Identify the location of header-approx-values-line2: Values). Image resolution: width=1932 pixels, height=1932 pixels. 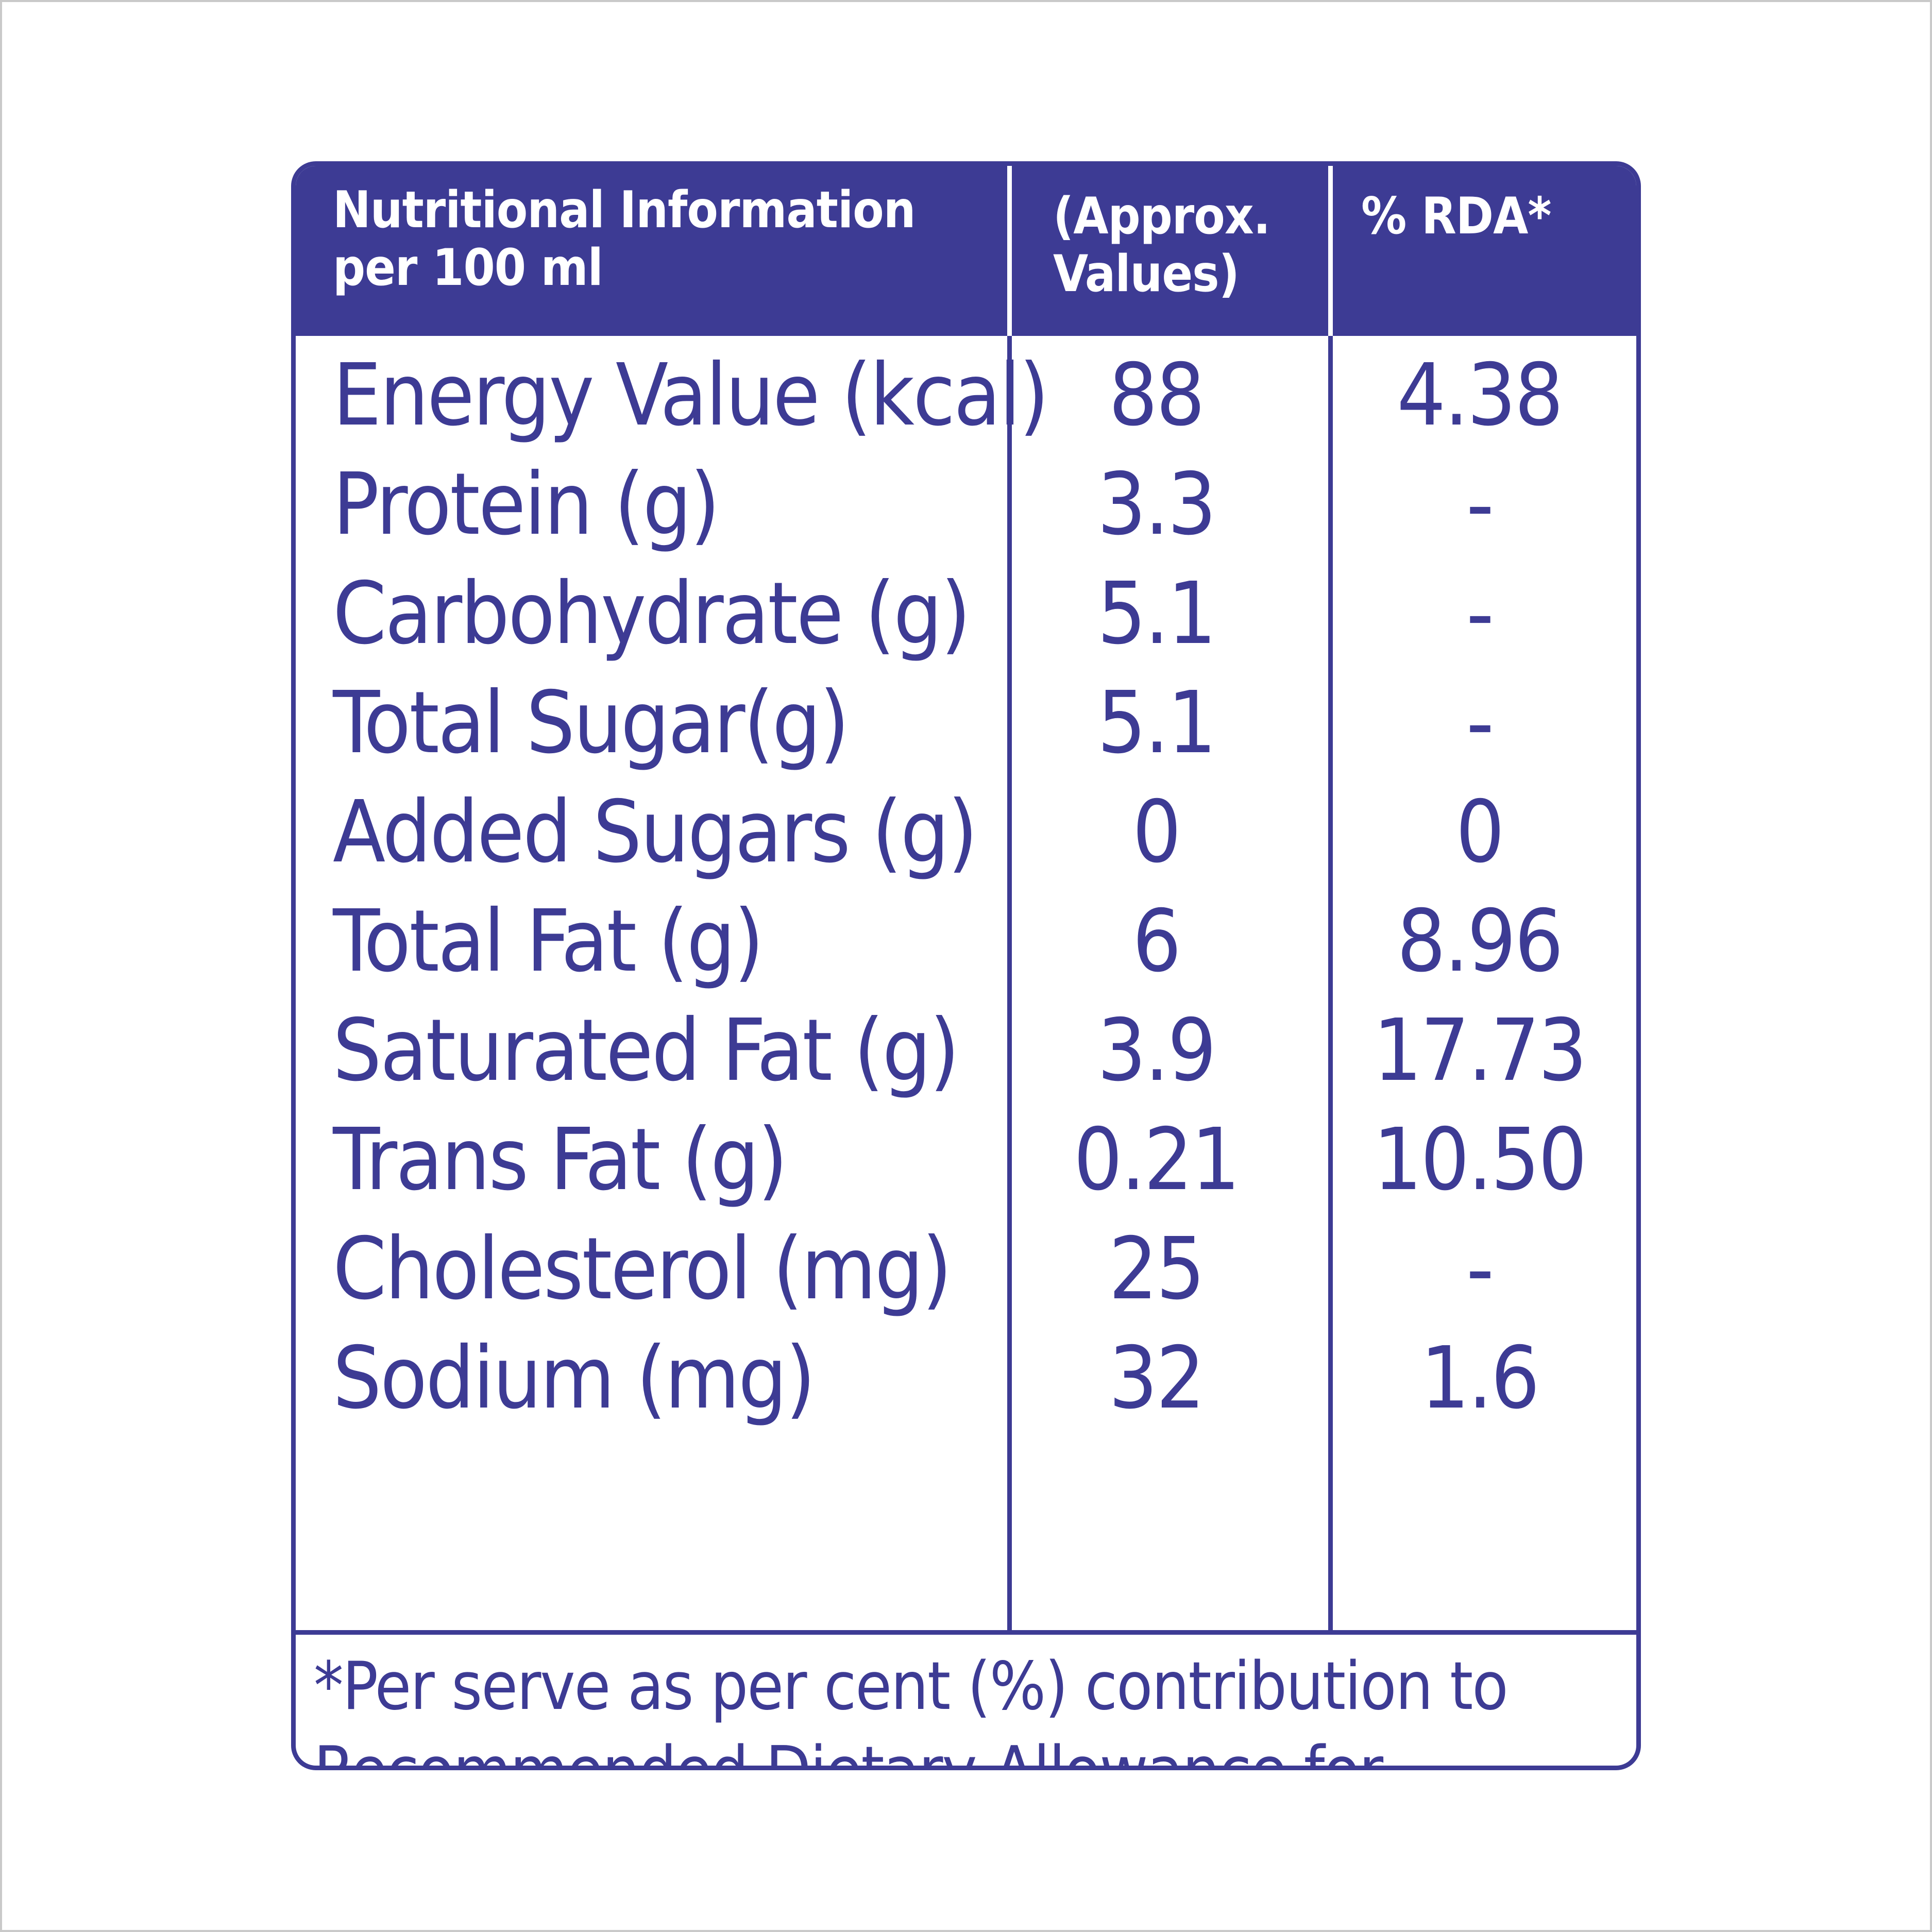
(1146, 274).